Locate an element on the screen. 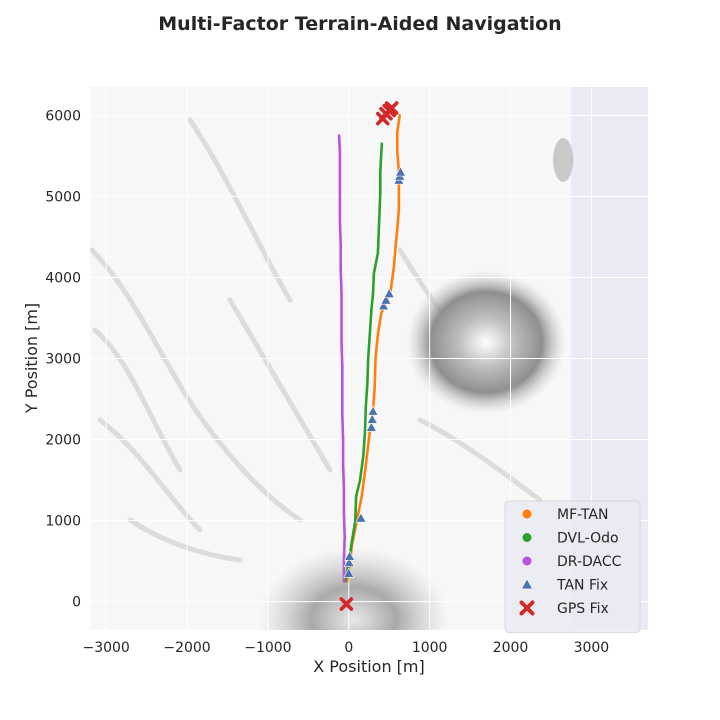 This screenshot has width=720, height=720. series-dvl-odo is located at coordinates (364, 362).